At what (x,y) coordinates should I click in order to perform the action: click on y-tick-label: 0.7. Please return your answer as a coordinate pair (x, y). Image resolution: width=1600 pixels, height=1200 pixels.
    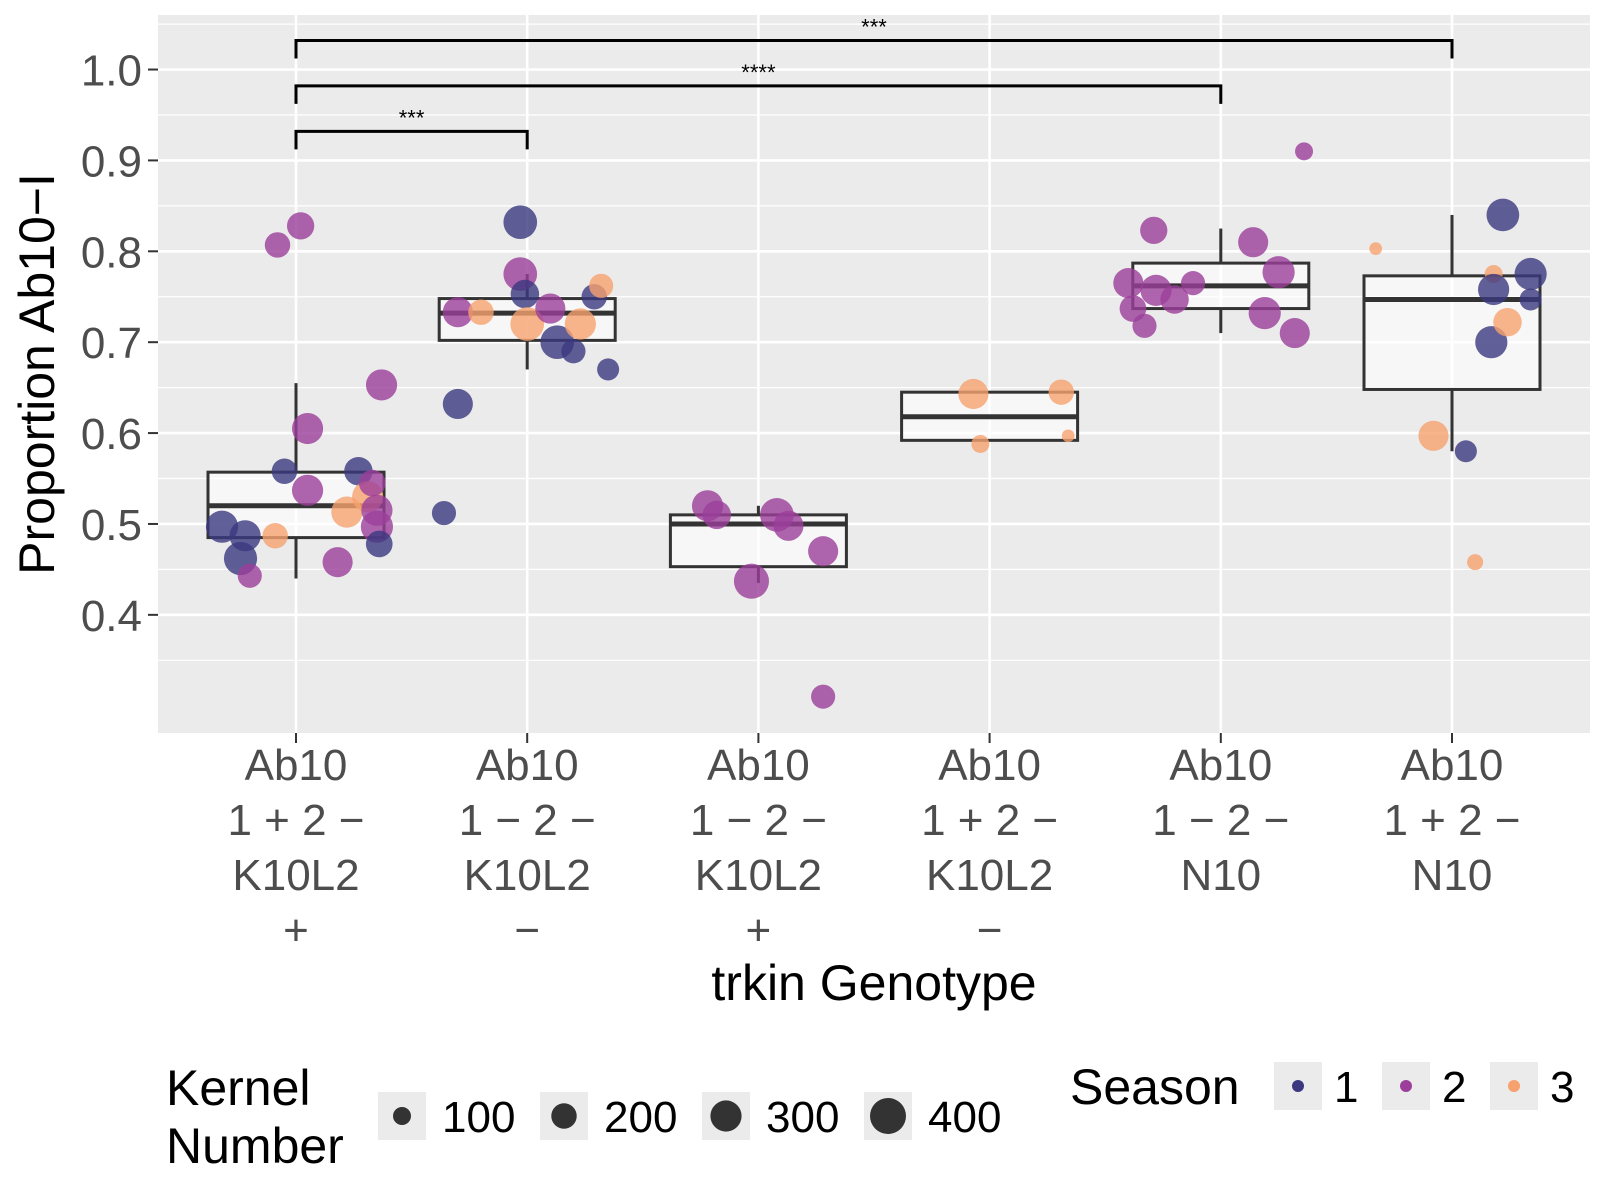
    Looking at the image, I should click on (111, 343).